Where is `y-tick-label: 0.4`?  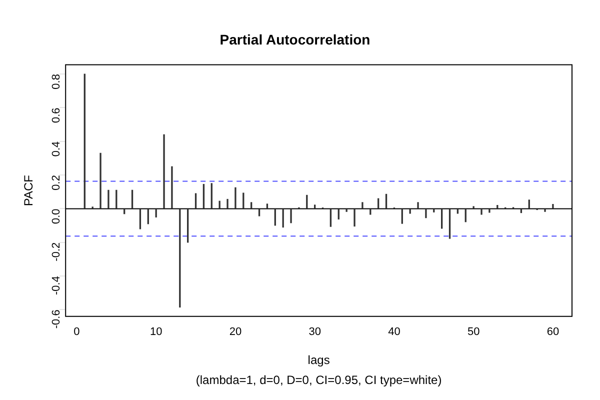 y-tick-label: 0.4 is located at coordinates (56, 149).